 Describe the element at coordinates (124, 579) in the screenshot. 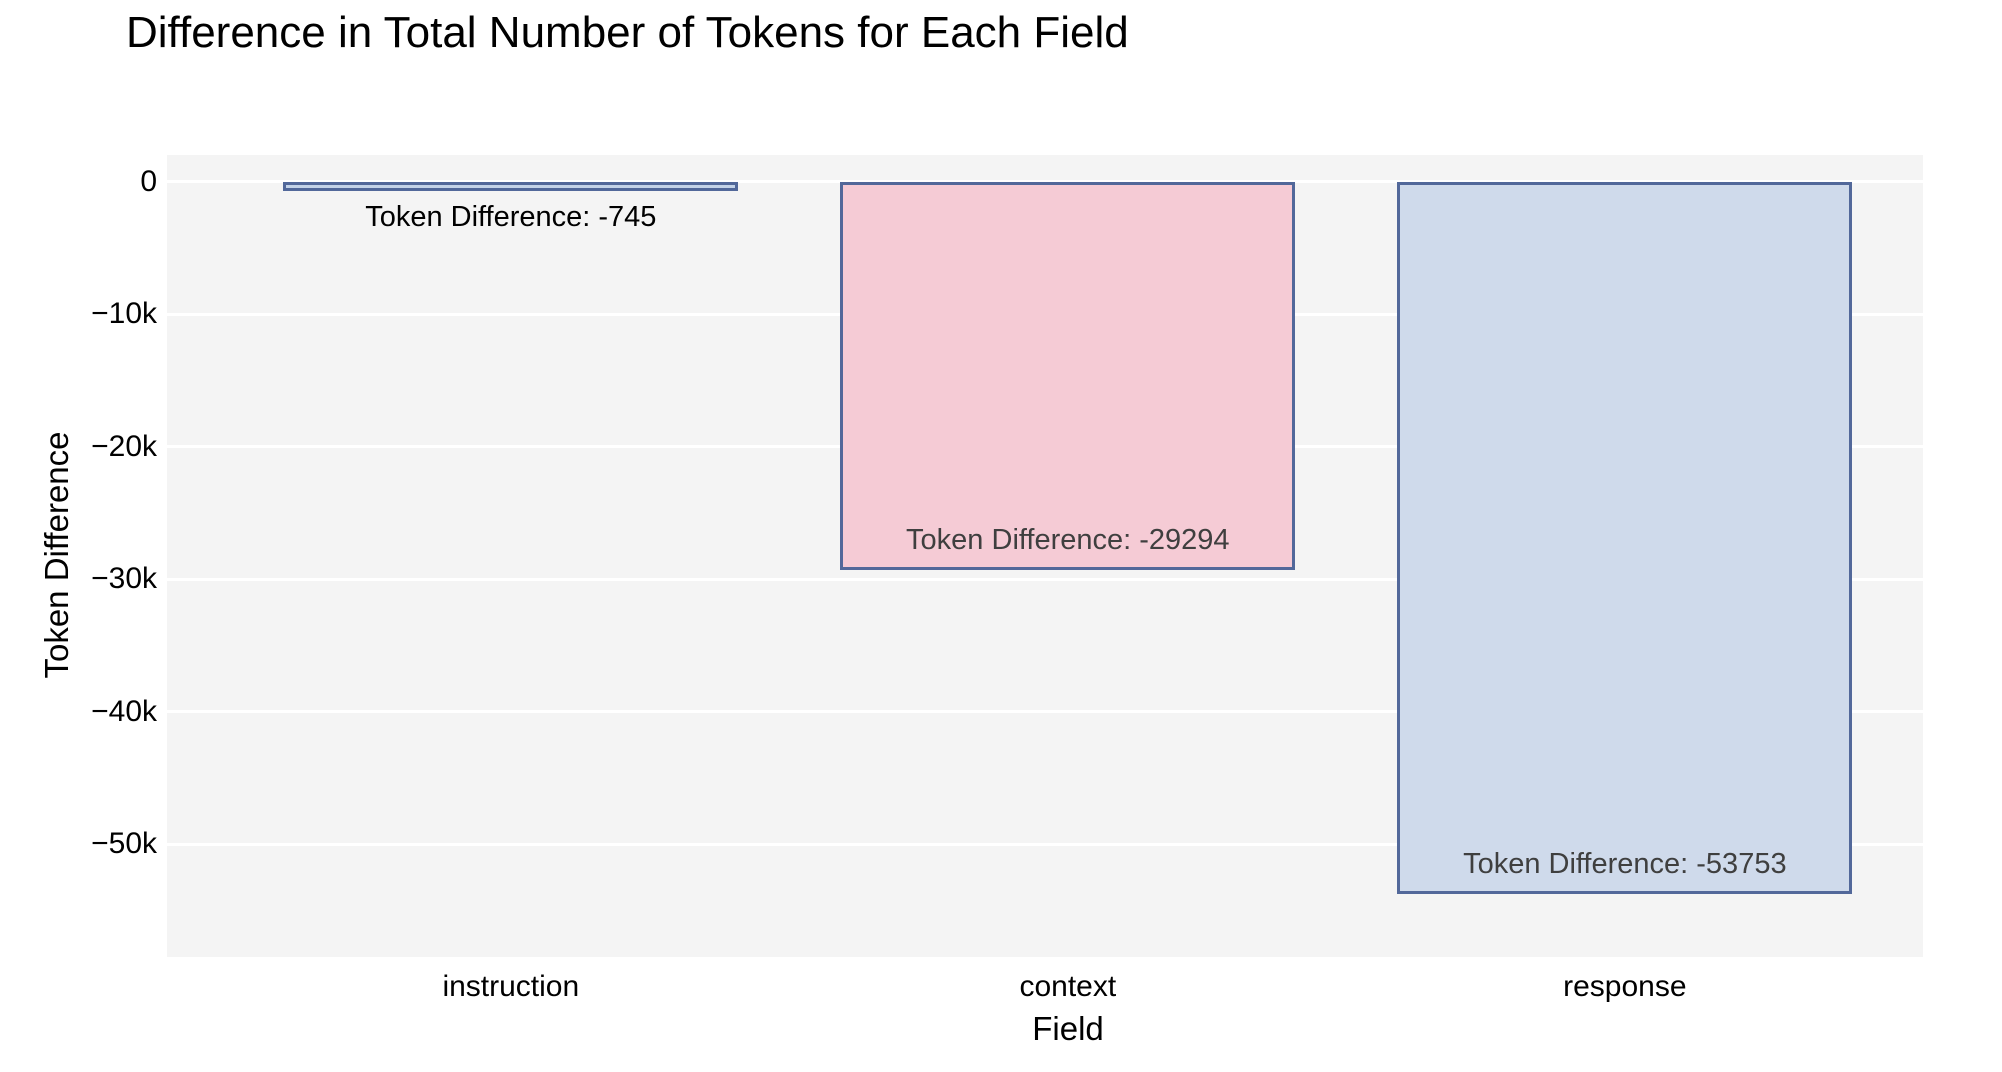

I see `y-tick-label: −30k` at that location.